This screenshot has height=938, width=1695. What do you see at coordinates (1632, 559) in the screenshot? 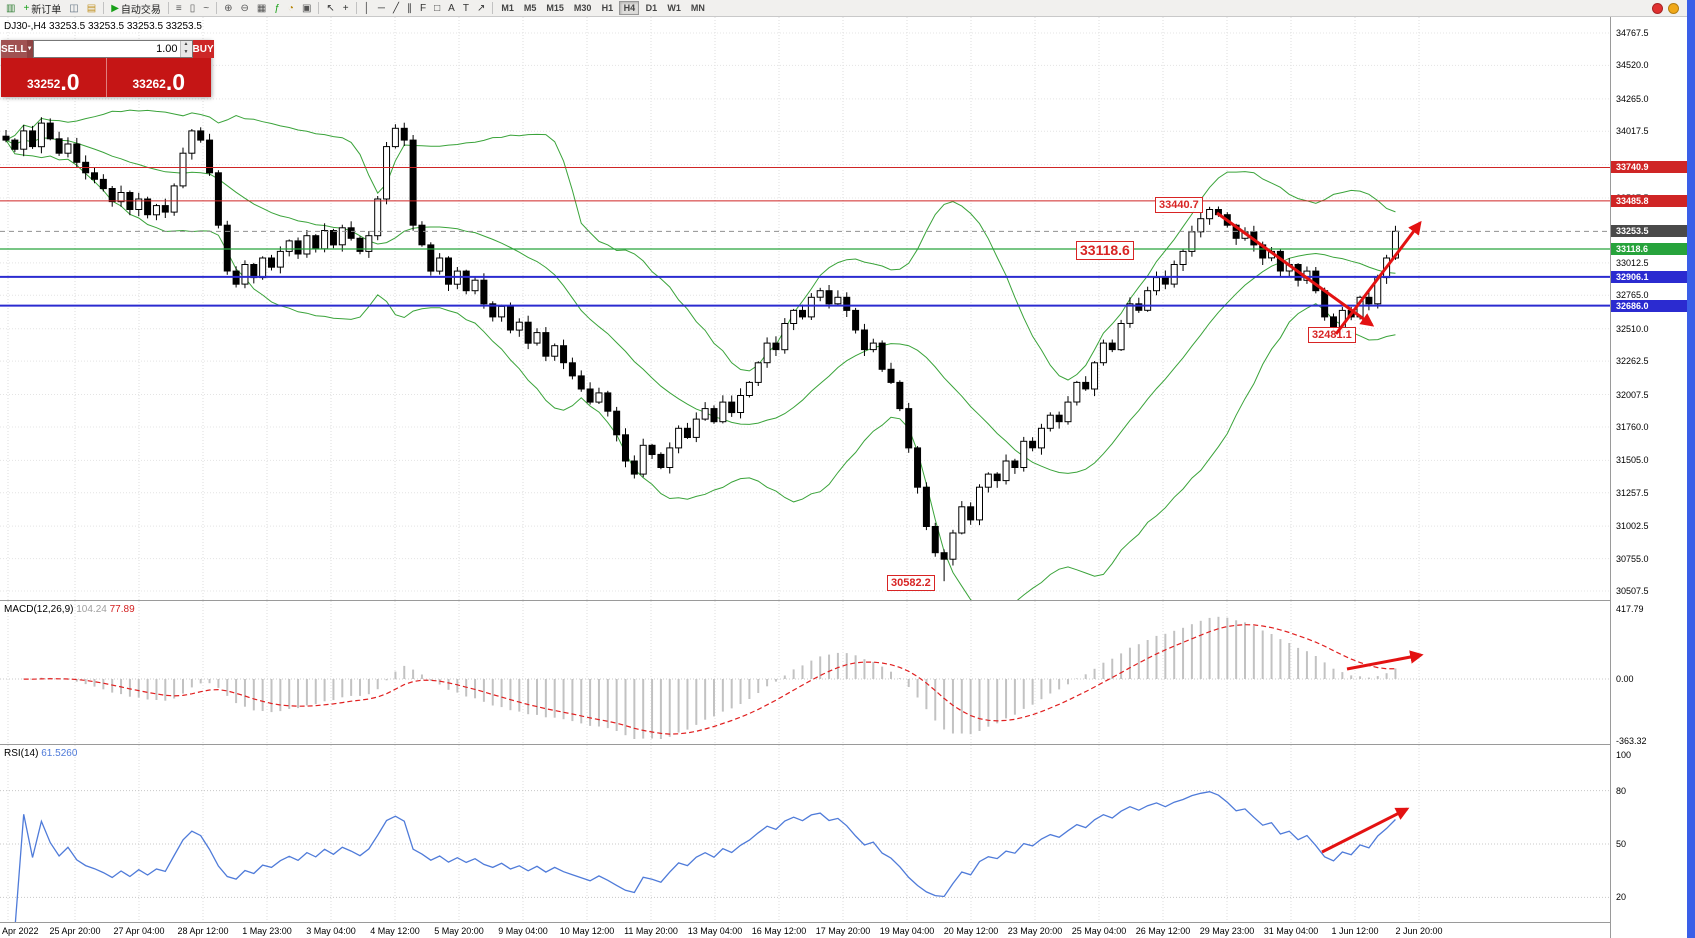
I see `price-axis-label: 30755.0` at bounding box center [1632, 559].